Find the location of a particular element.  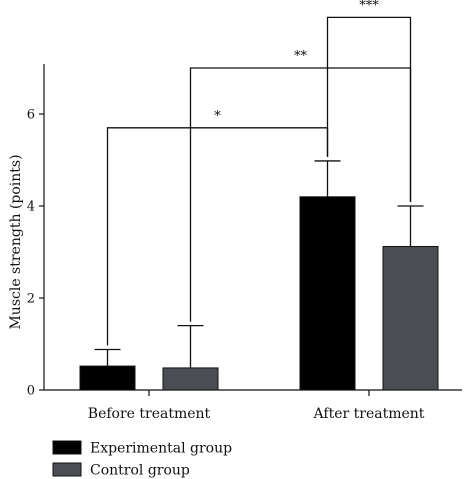

y-axis-label: Muscle strength (points) is located at coordinates (16, 241).